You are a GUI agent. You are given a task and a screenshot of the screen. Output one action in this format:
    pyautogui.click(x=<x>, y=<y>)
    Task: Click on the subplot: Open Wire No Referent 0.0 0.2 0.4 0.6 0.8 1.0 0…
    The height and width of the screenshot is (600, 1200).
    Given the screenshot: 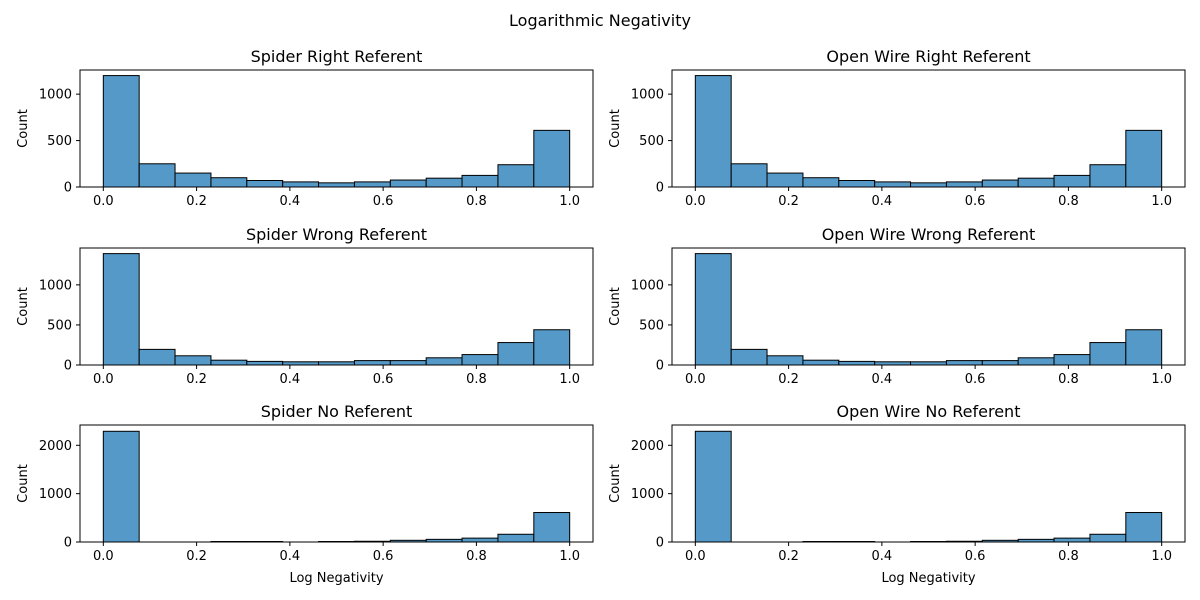 What is the action you would take?
    pyautogui.click(x=897, y=494)
    